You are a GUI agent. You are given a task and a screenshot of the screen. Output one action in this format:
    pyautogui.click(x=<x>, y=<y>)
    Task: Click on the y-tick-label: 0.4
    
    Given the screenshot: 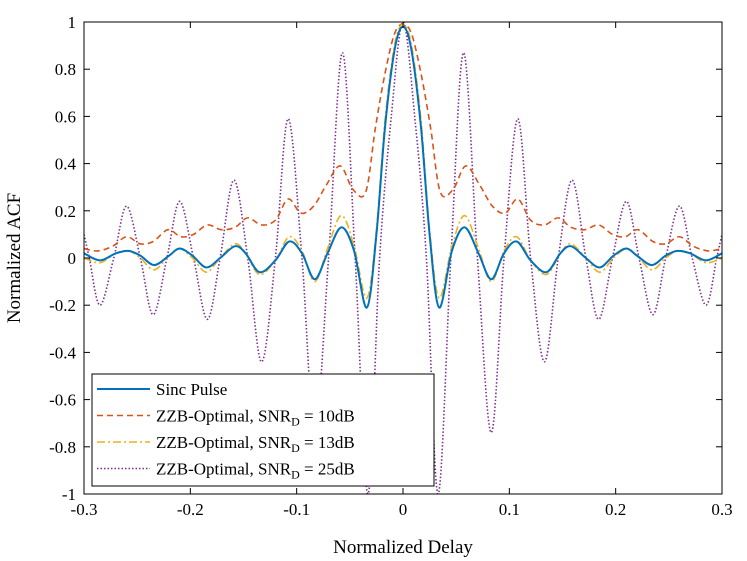 What is the action you would take?
    pyautogui.click(x=66, y=164)
    